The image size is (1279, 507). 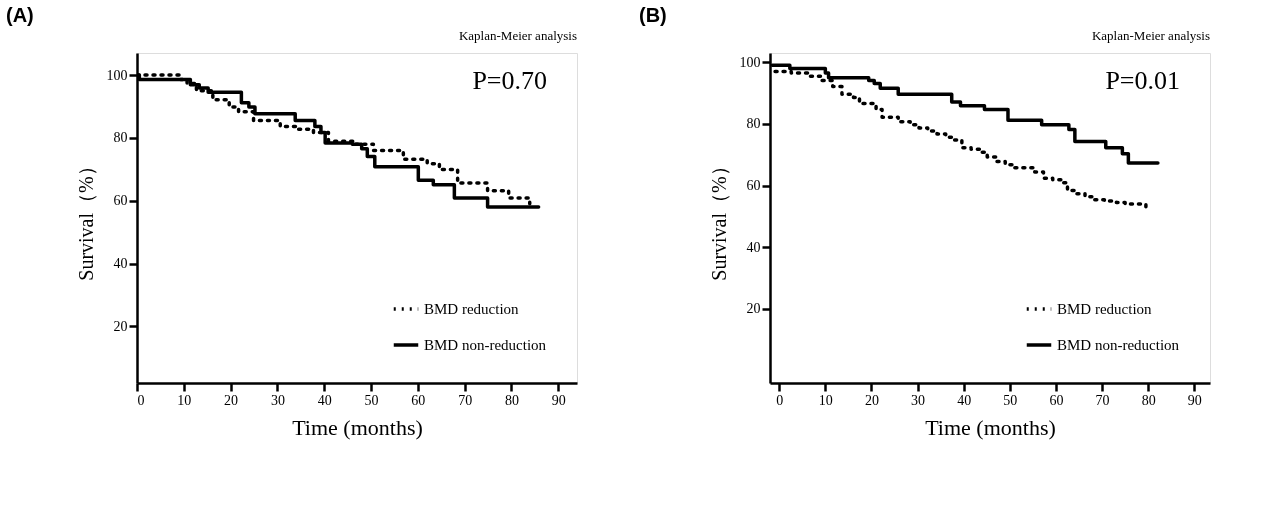 I want to click on annotation: P=0.01, so click(x=1142, y=80).